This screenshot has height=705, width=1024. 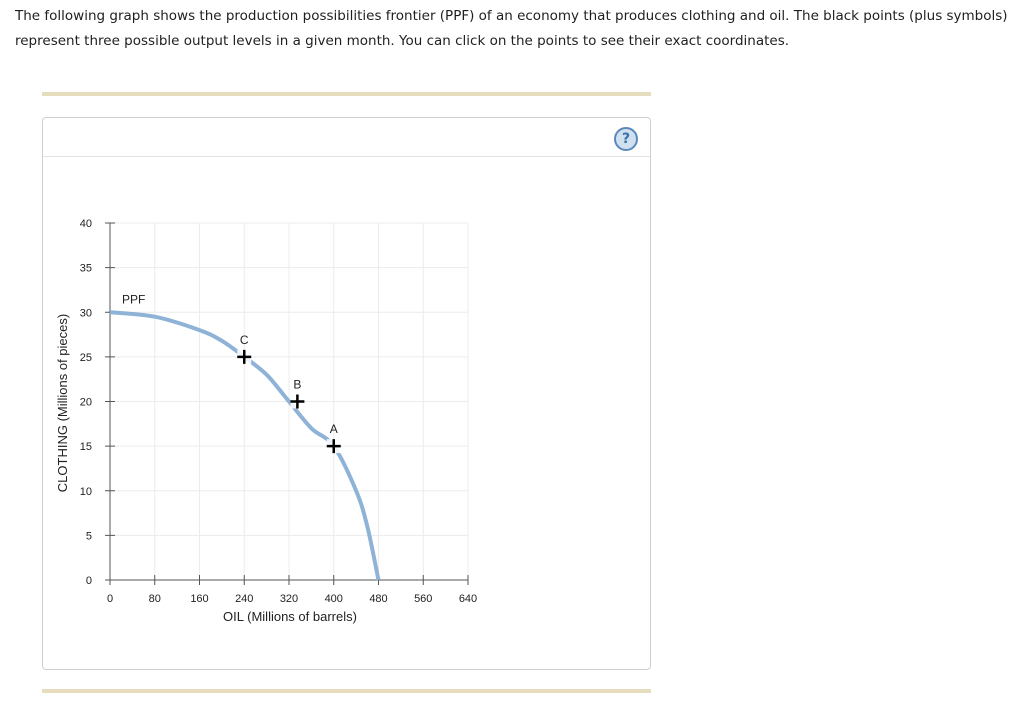 I want to click on x-tick-label: 0, so click(x=110, y=599).